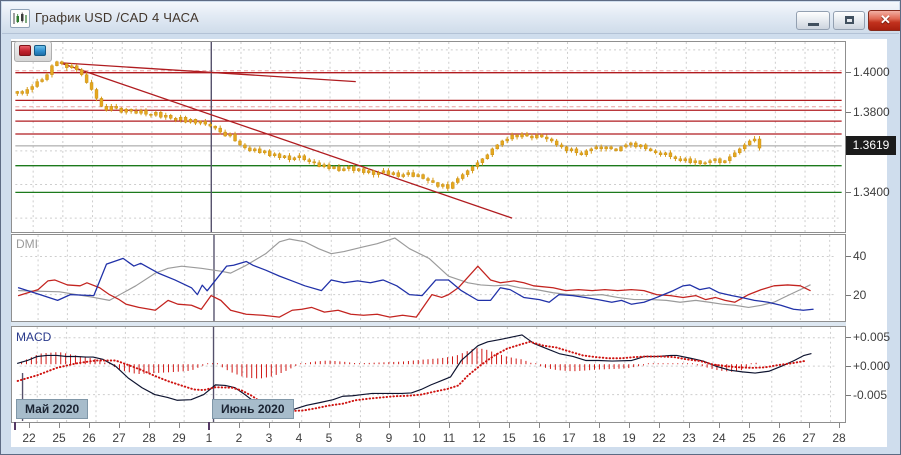 This screenshot has width=901, height=455. What do you see at coordinates (848, 256) in the screenshot?
I see `dmi-axis-tick` at bounding box center [848, 256].